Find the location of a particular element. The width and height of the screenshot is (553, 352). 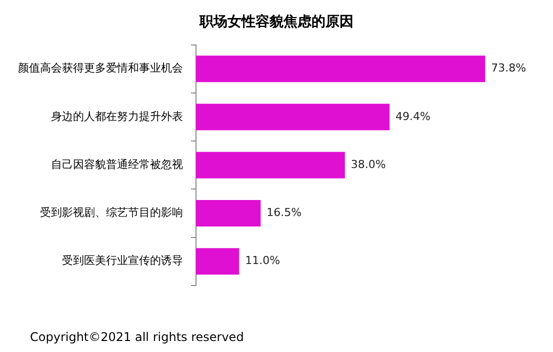

y-tick-label: 自己因容貌普通经常被忽视 is located at coordinates (117, 164).